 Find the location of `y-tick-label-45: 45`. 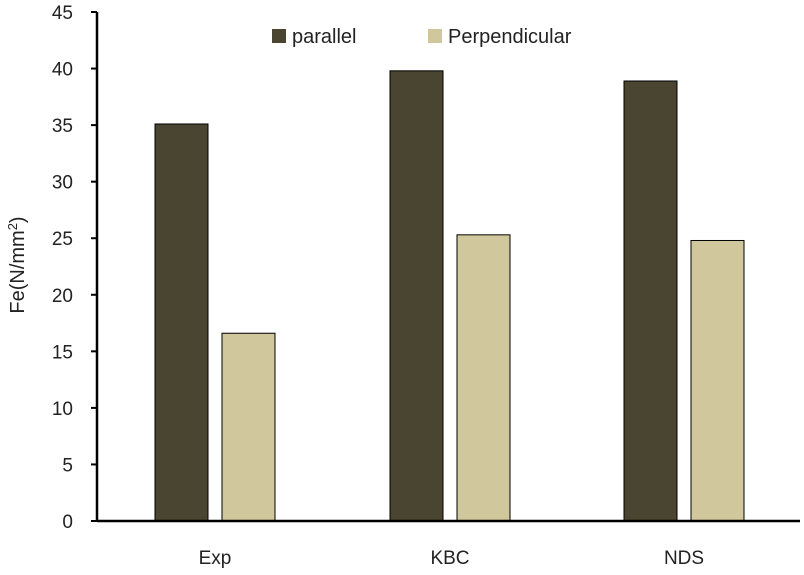

y-tick-label-45: 45 is located at coordinates (62, 13).